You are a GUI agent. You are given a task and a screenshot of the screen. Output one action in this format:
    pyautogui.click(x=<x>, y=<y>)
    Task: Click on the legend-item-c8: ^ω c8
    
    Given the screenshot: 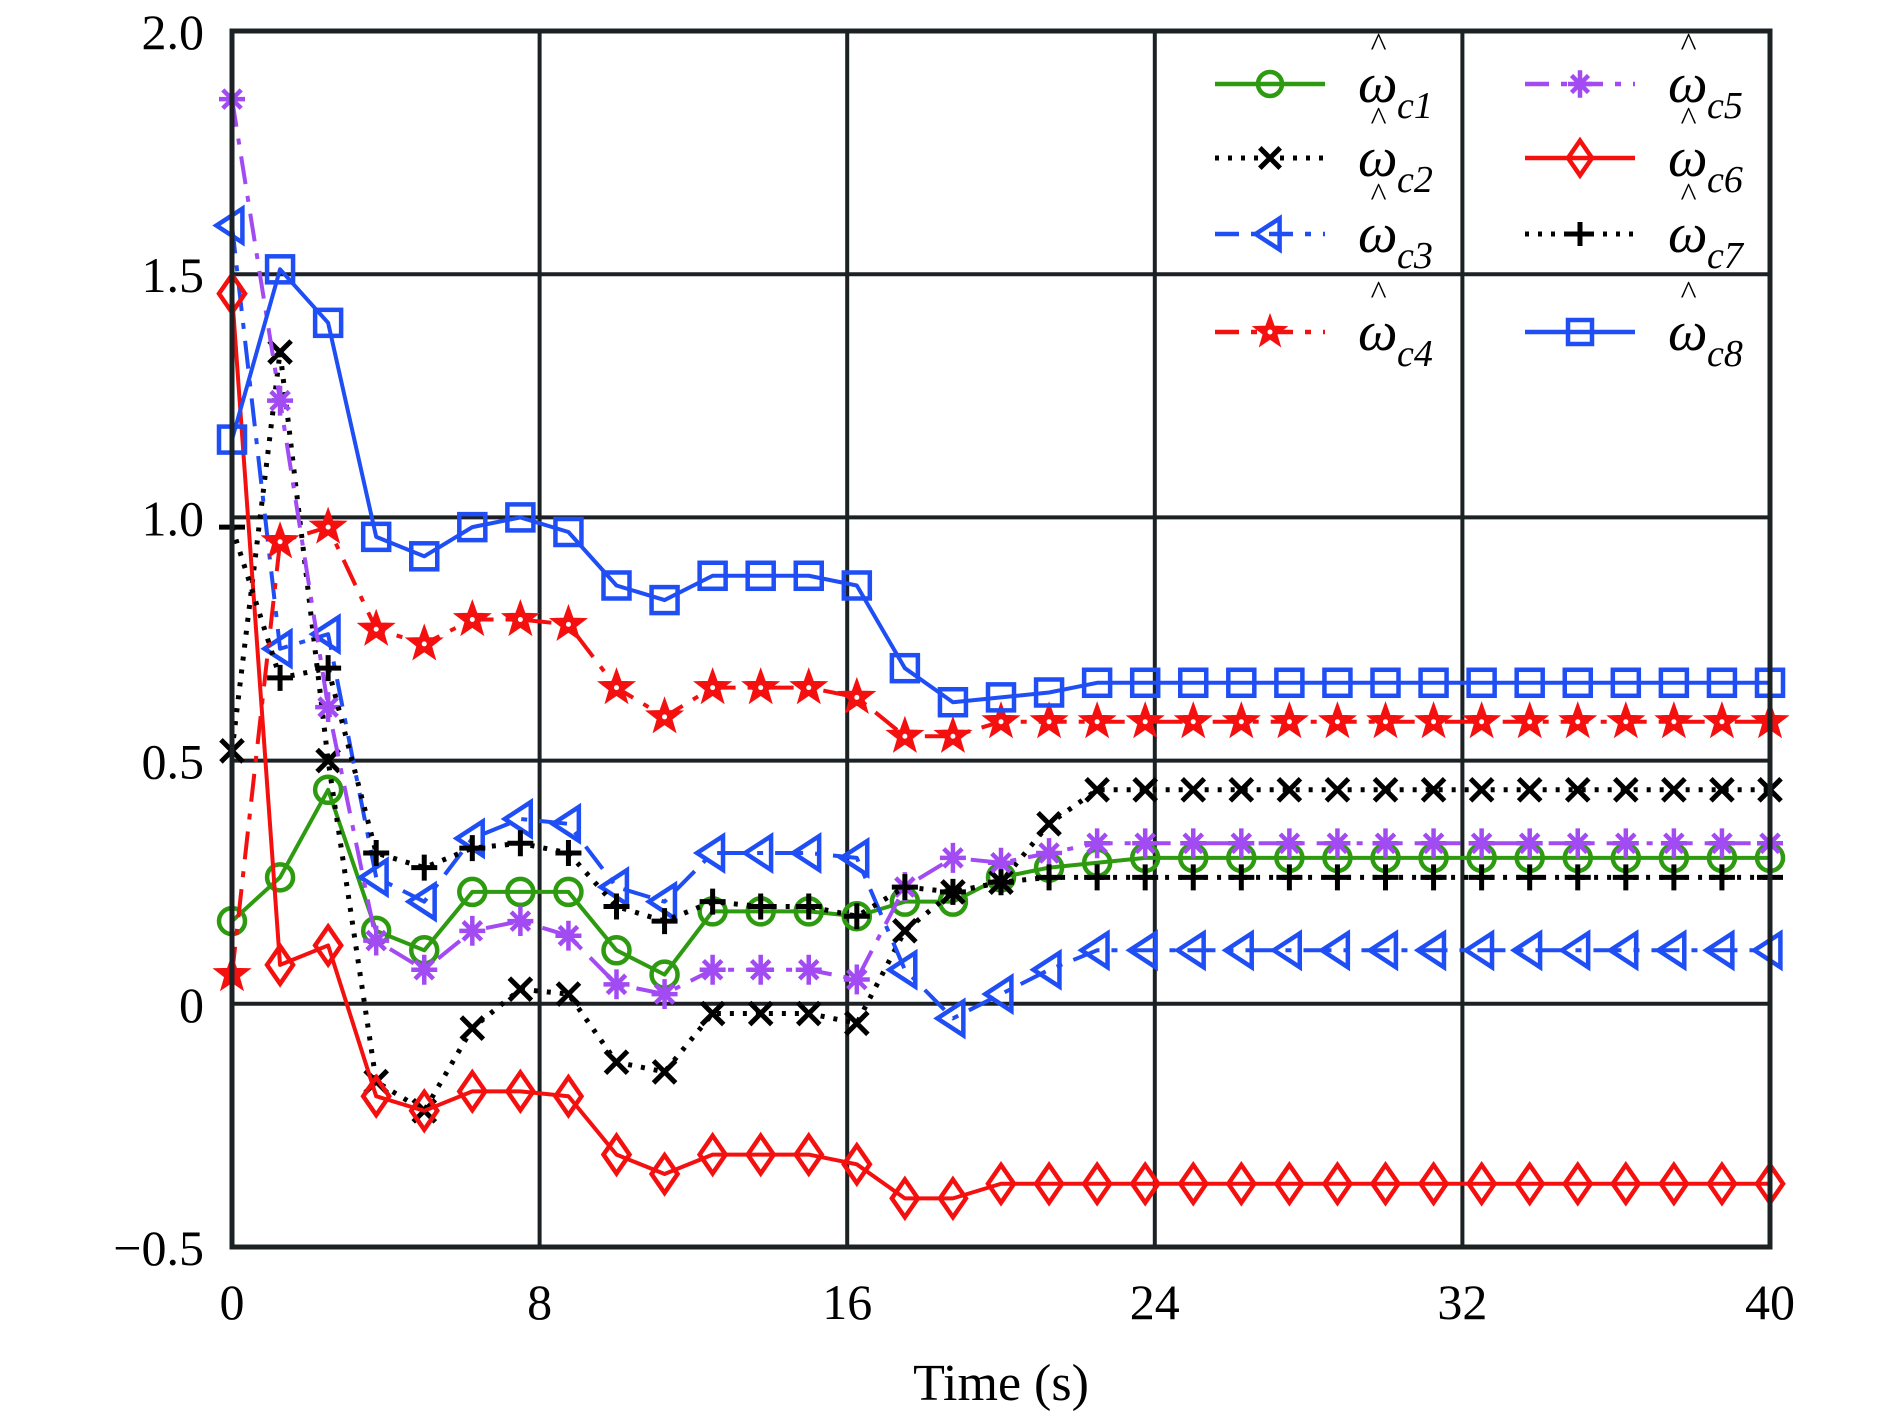 What is the action you would take?
    pyautogui.click(x=1634, y=325)
    